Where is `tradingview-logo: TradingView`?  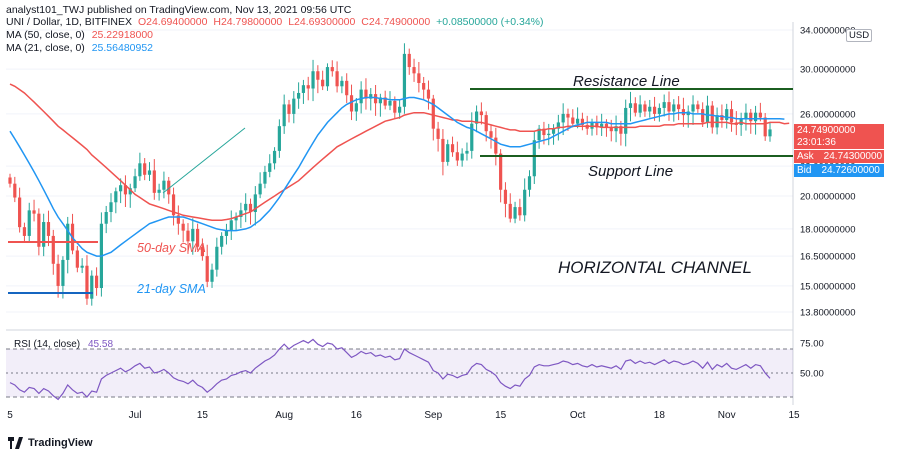
tradingview-logo: TradingView is located at coordinates (50, 443).